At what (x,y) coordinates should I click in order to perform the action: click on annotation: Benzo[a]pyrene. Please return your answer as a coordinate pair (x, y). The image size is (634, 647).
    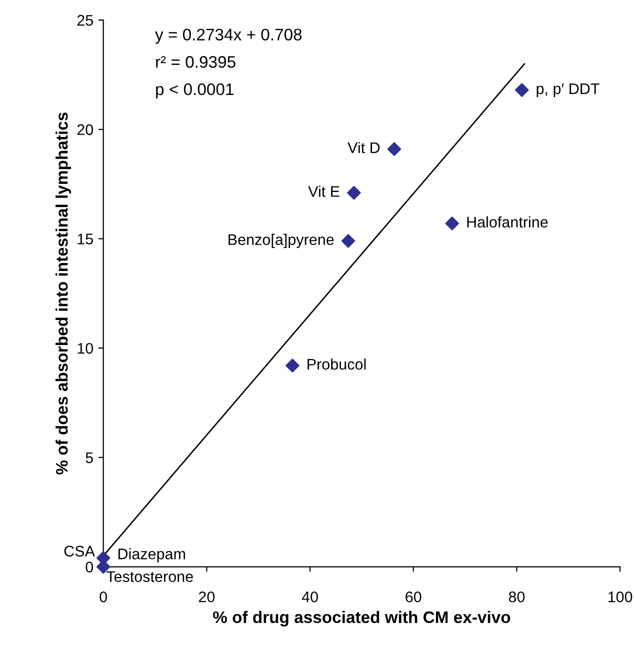
    Looking at the image, I should click on (281, 241).